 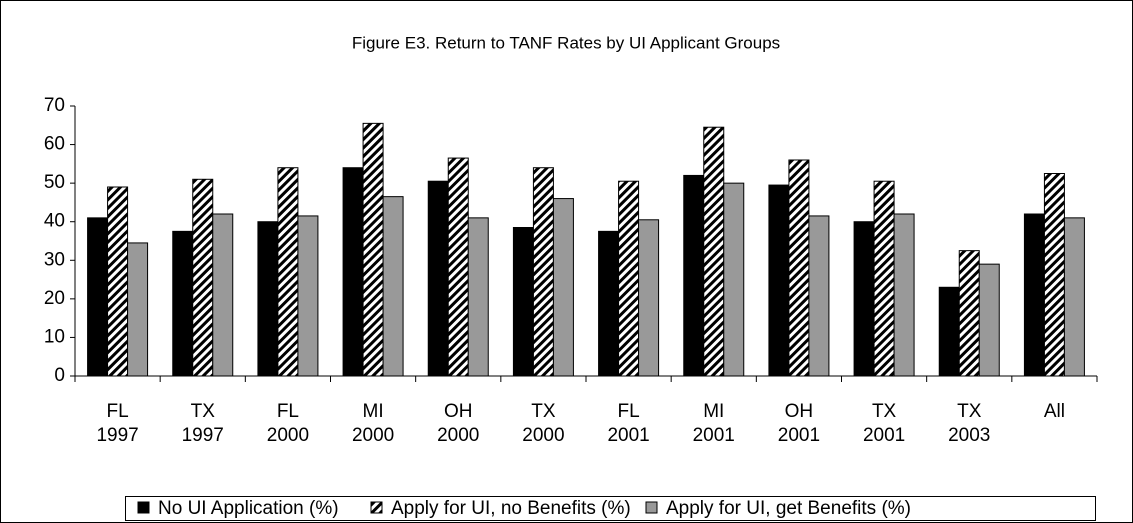 I want to click on y-tick-label: 70, so click(x=54, y=105).